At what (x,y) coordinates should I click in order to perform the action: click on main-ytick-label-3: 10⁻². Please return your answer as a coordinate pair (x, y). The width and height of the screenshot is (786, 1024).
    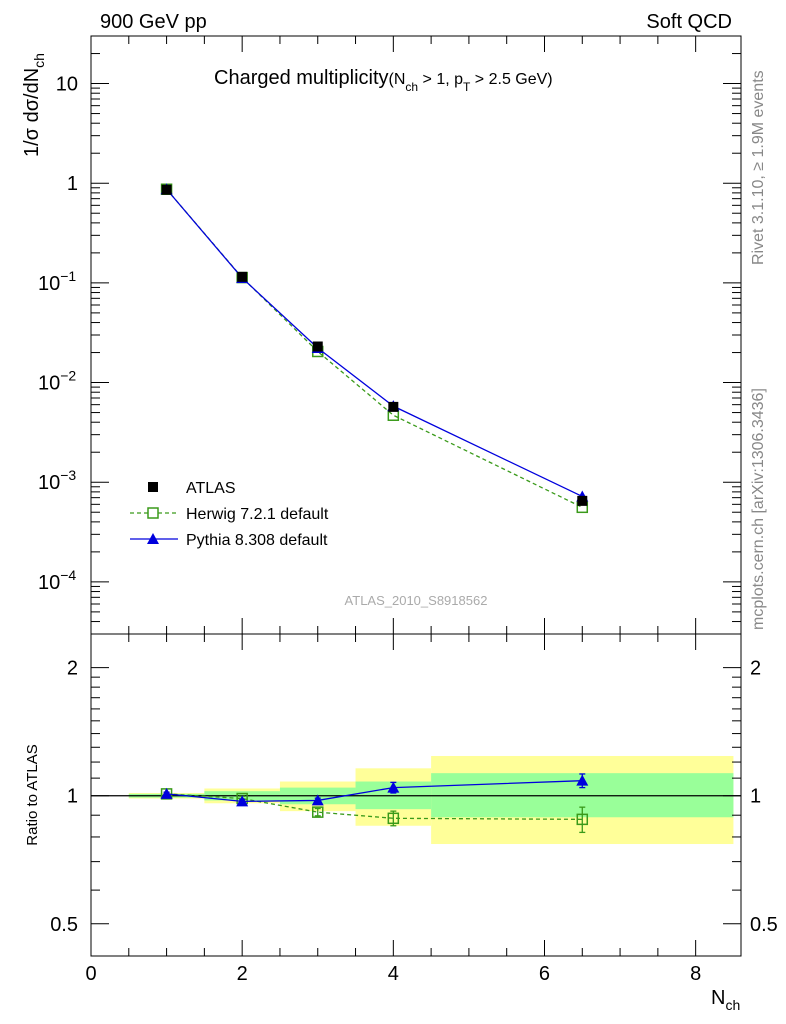
    Looking at the image, I should click on (57, 381).